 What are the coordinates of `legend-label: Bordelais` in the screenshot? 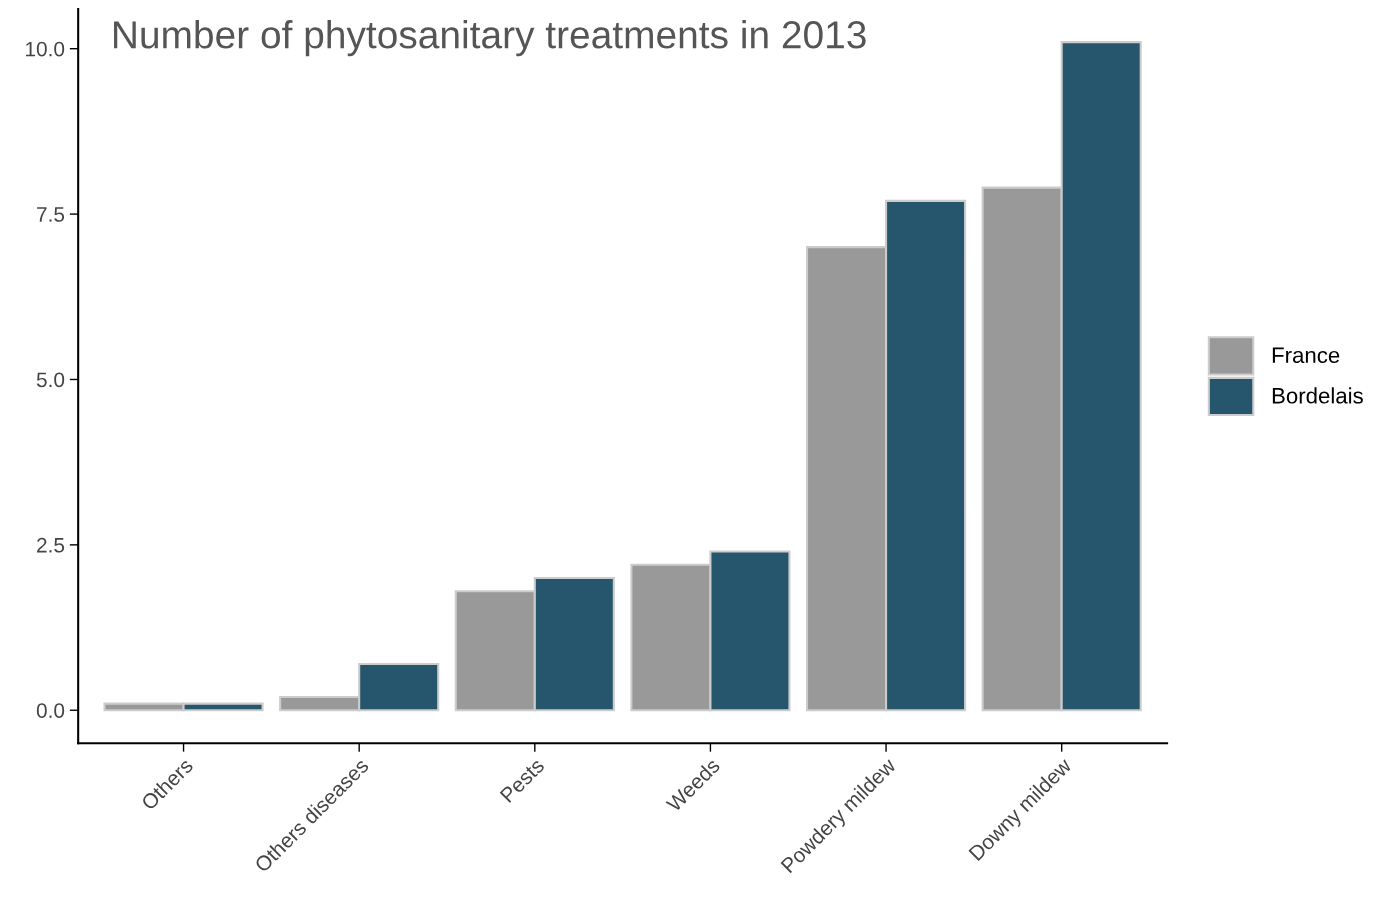 It's located at (1317, 395).